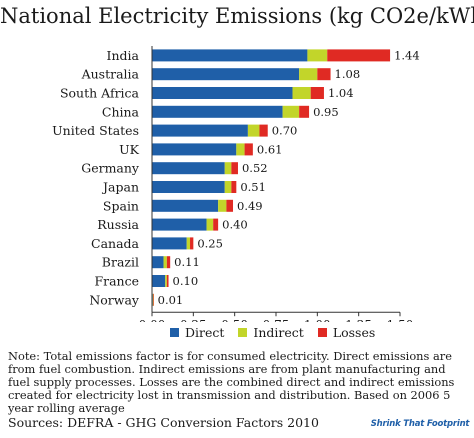 The image size is (474, 438). Describe the element at coordinates (188, 168) in the screenshot. I see `bar-direct-germany` at that location.